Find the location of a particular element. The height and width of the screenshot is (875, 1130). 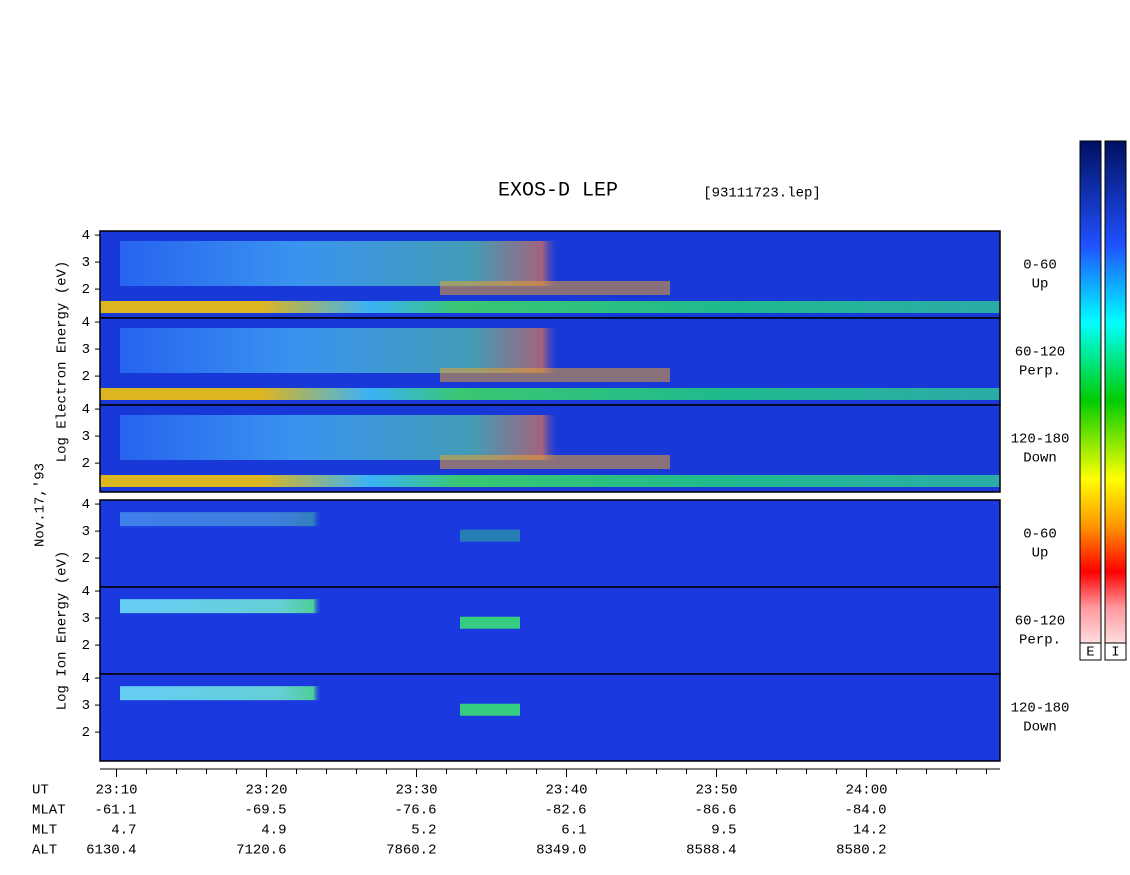

x-tick-label: 24:00 is located at coordinates (866, 791).